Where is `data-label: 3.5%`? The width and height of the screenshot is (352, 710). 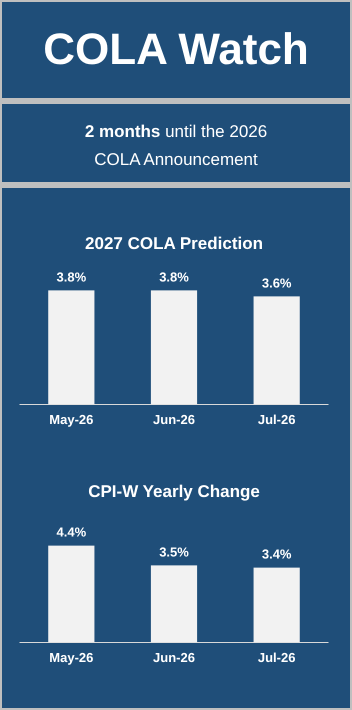 data-label: 3.5% is located at coordinates (174, 552).